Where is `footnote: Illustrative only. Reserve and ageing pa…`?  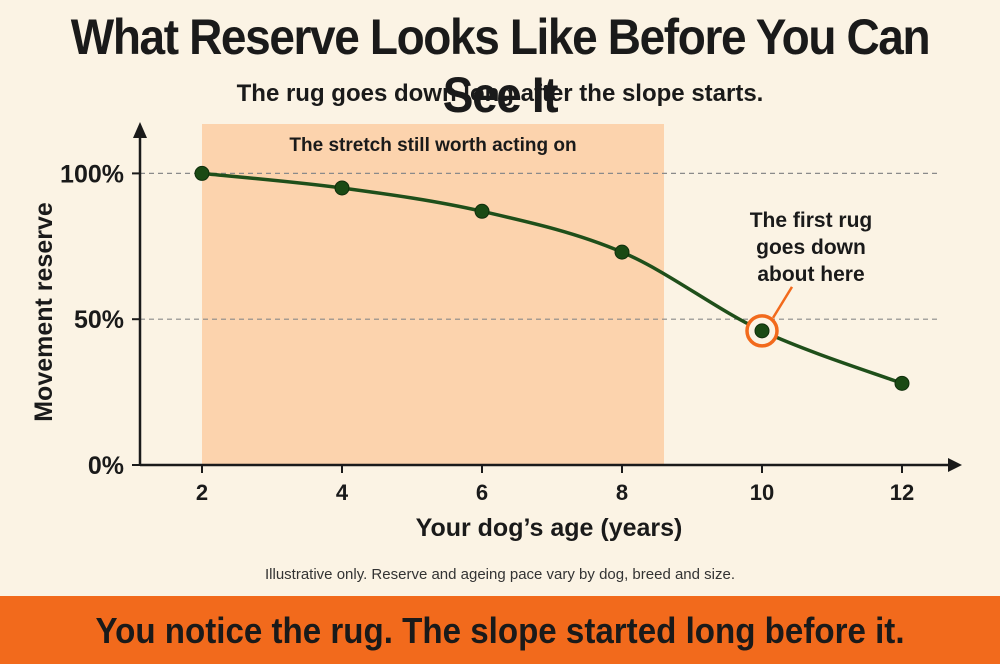 footnote: Illustrative only. Reserve and ageing pa… is located at coordinates (500, 574).